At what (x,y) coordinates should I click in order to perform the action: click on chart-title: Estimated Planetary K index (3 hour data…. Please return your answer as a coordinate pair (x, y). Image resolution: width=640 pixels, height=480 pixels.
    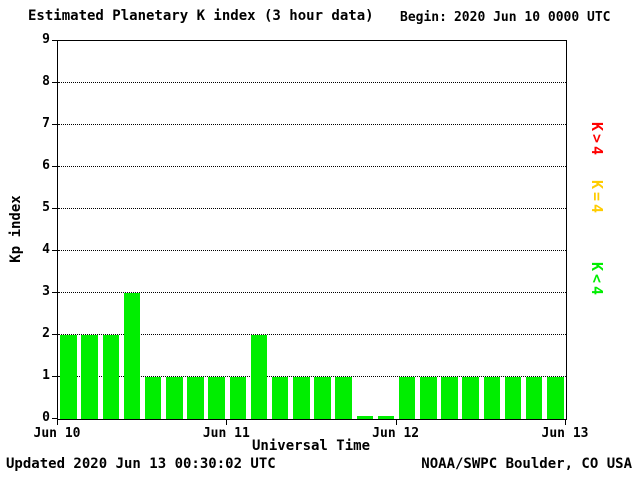
    Looking at the image, I should click on (201, 16).